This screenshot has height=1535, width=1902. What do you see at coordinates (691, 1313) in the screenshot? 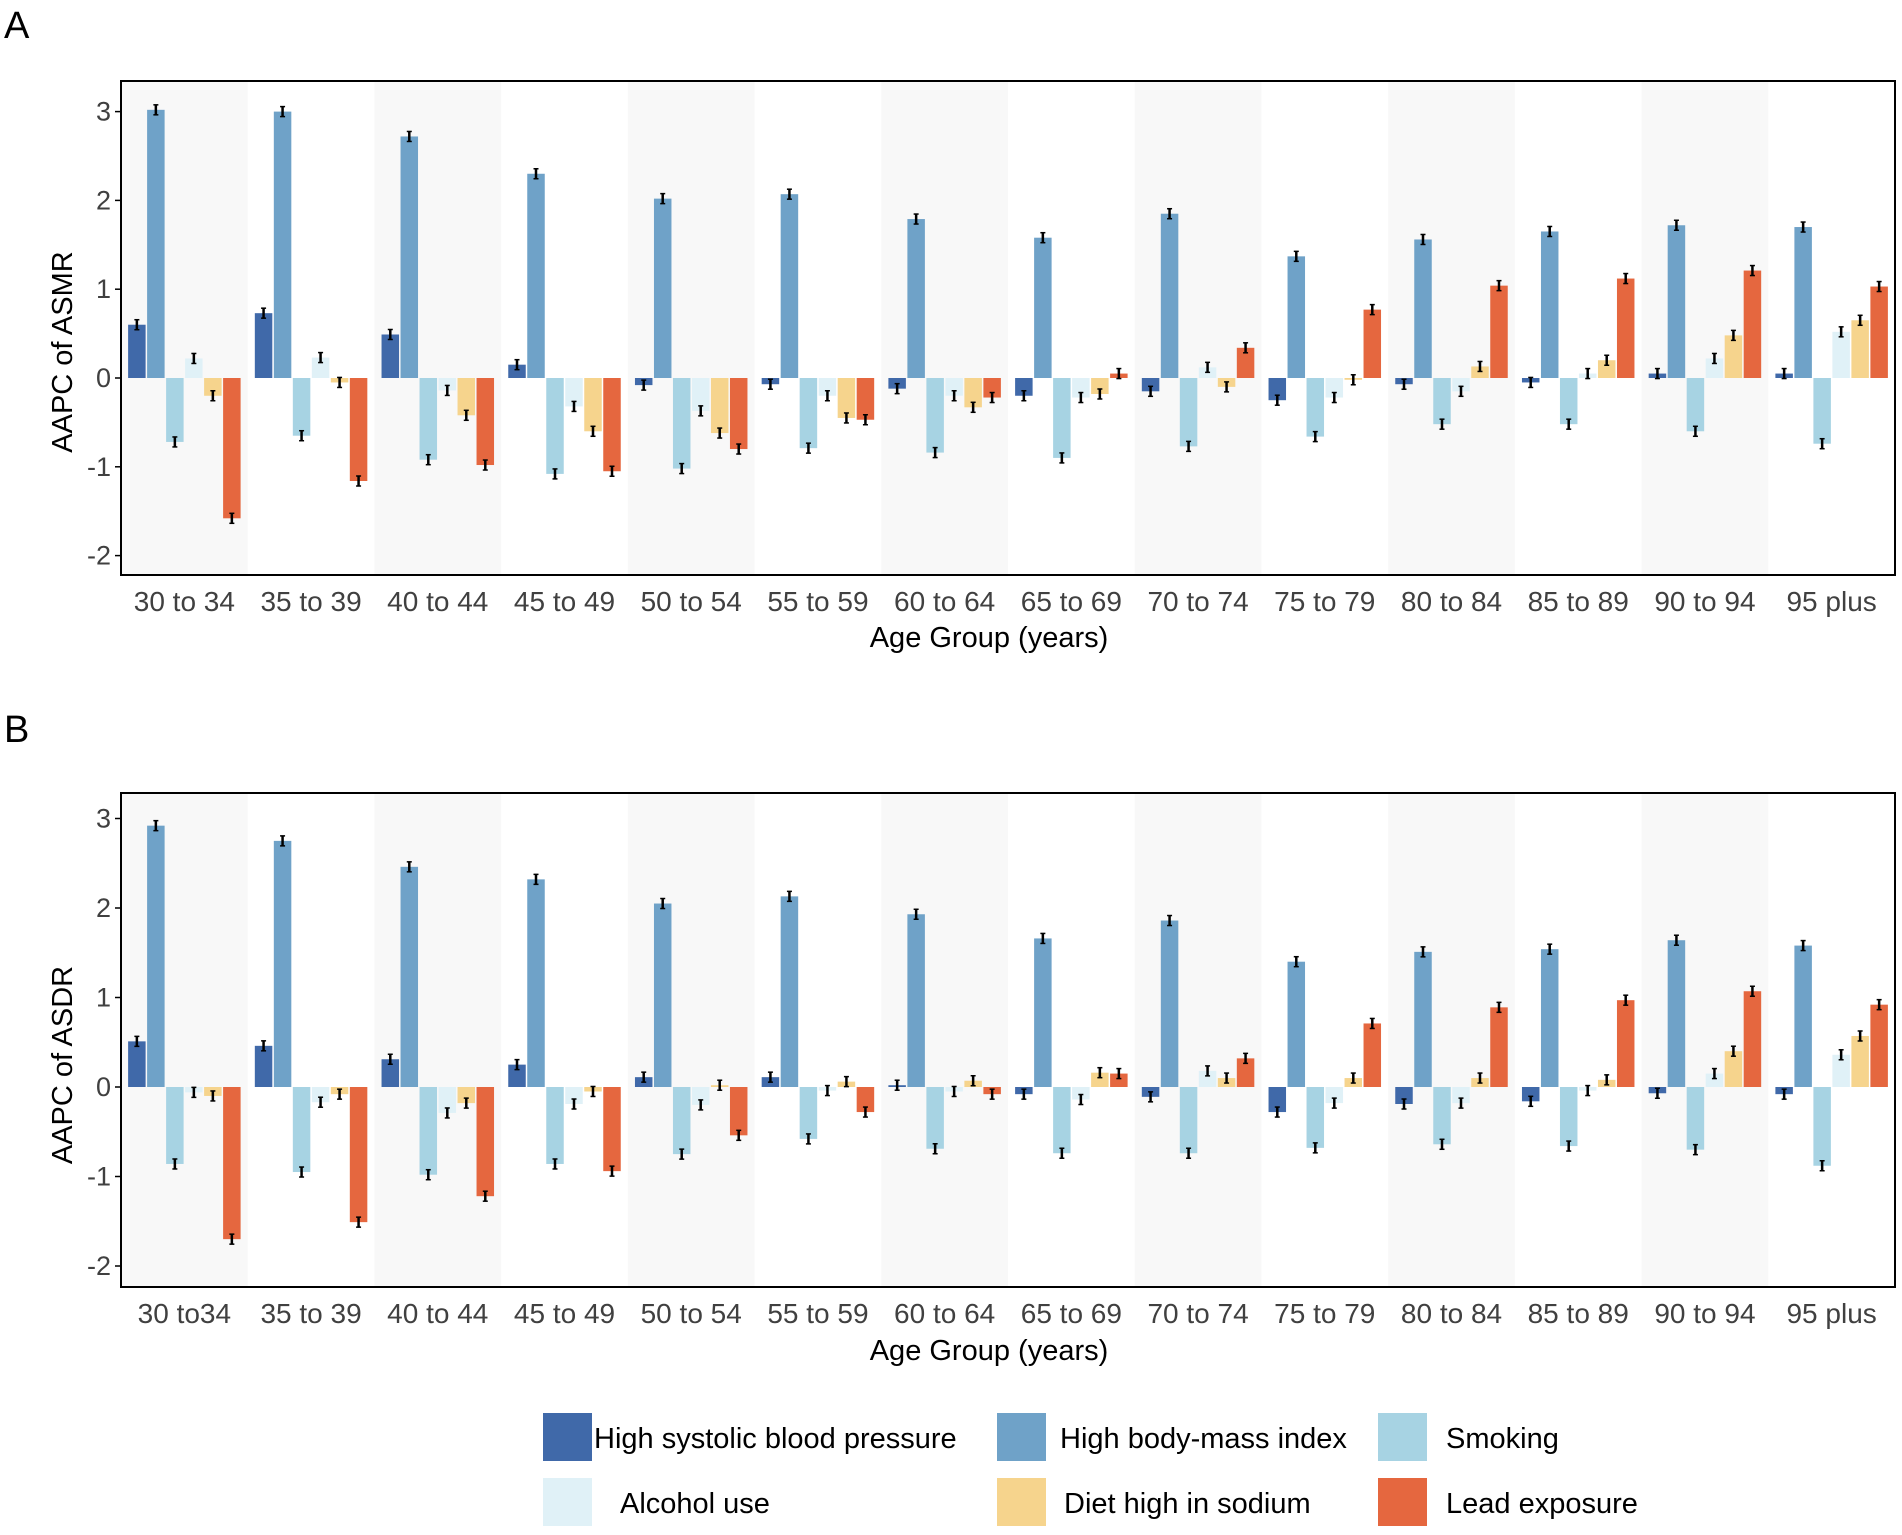
I see `panel-b-x-tick-label: 50 to 54` at bounding box center [691, 1313].